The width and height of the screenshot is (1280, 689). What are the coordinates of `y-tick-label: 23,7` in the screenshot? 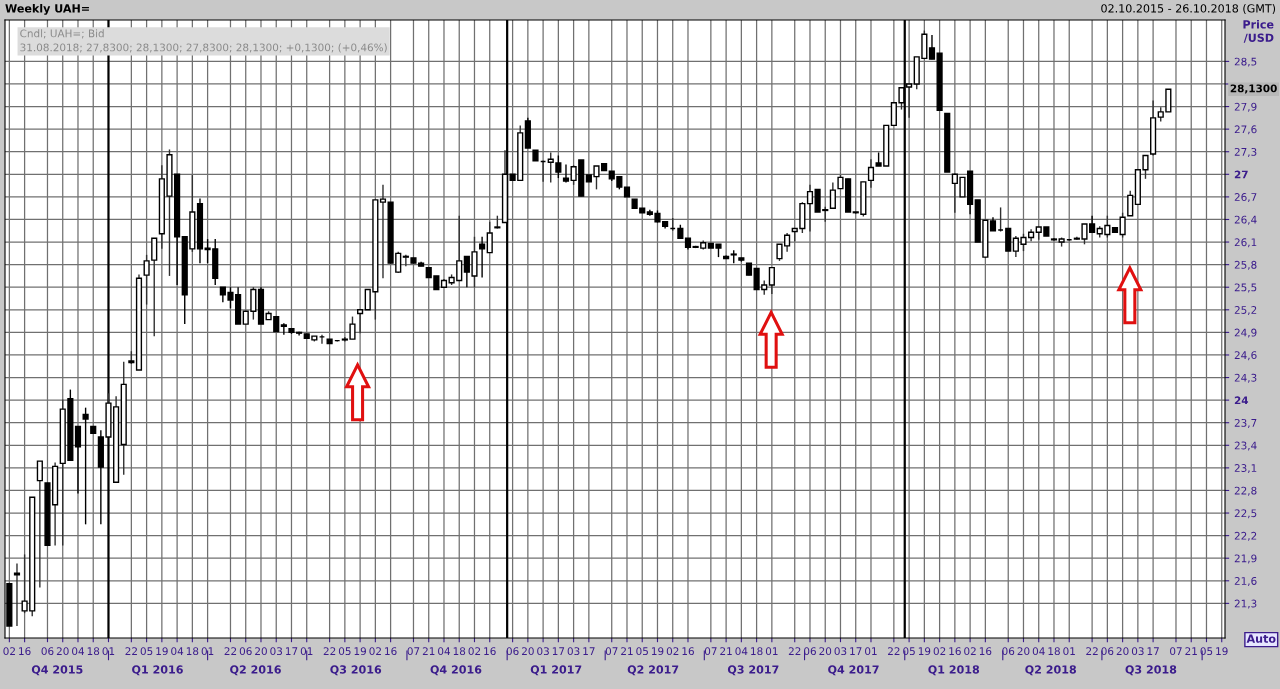 It's located at (1245, 423).